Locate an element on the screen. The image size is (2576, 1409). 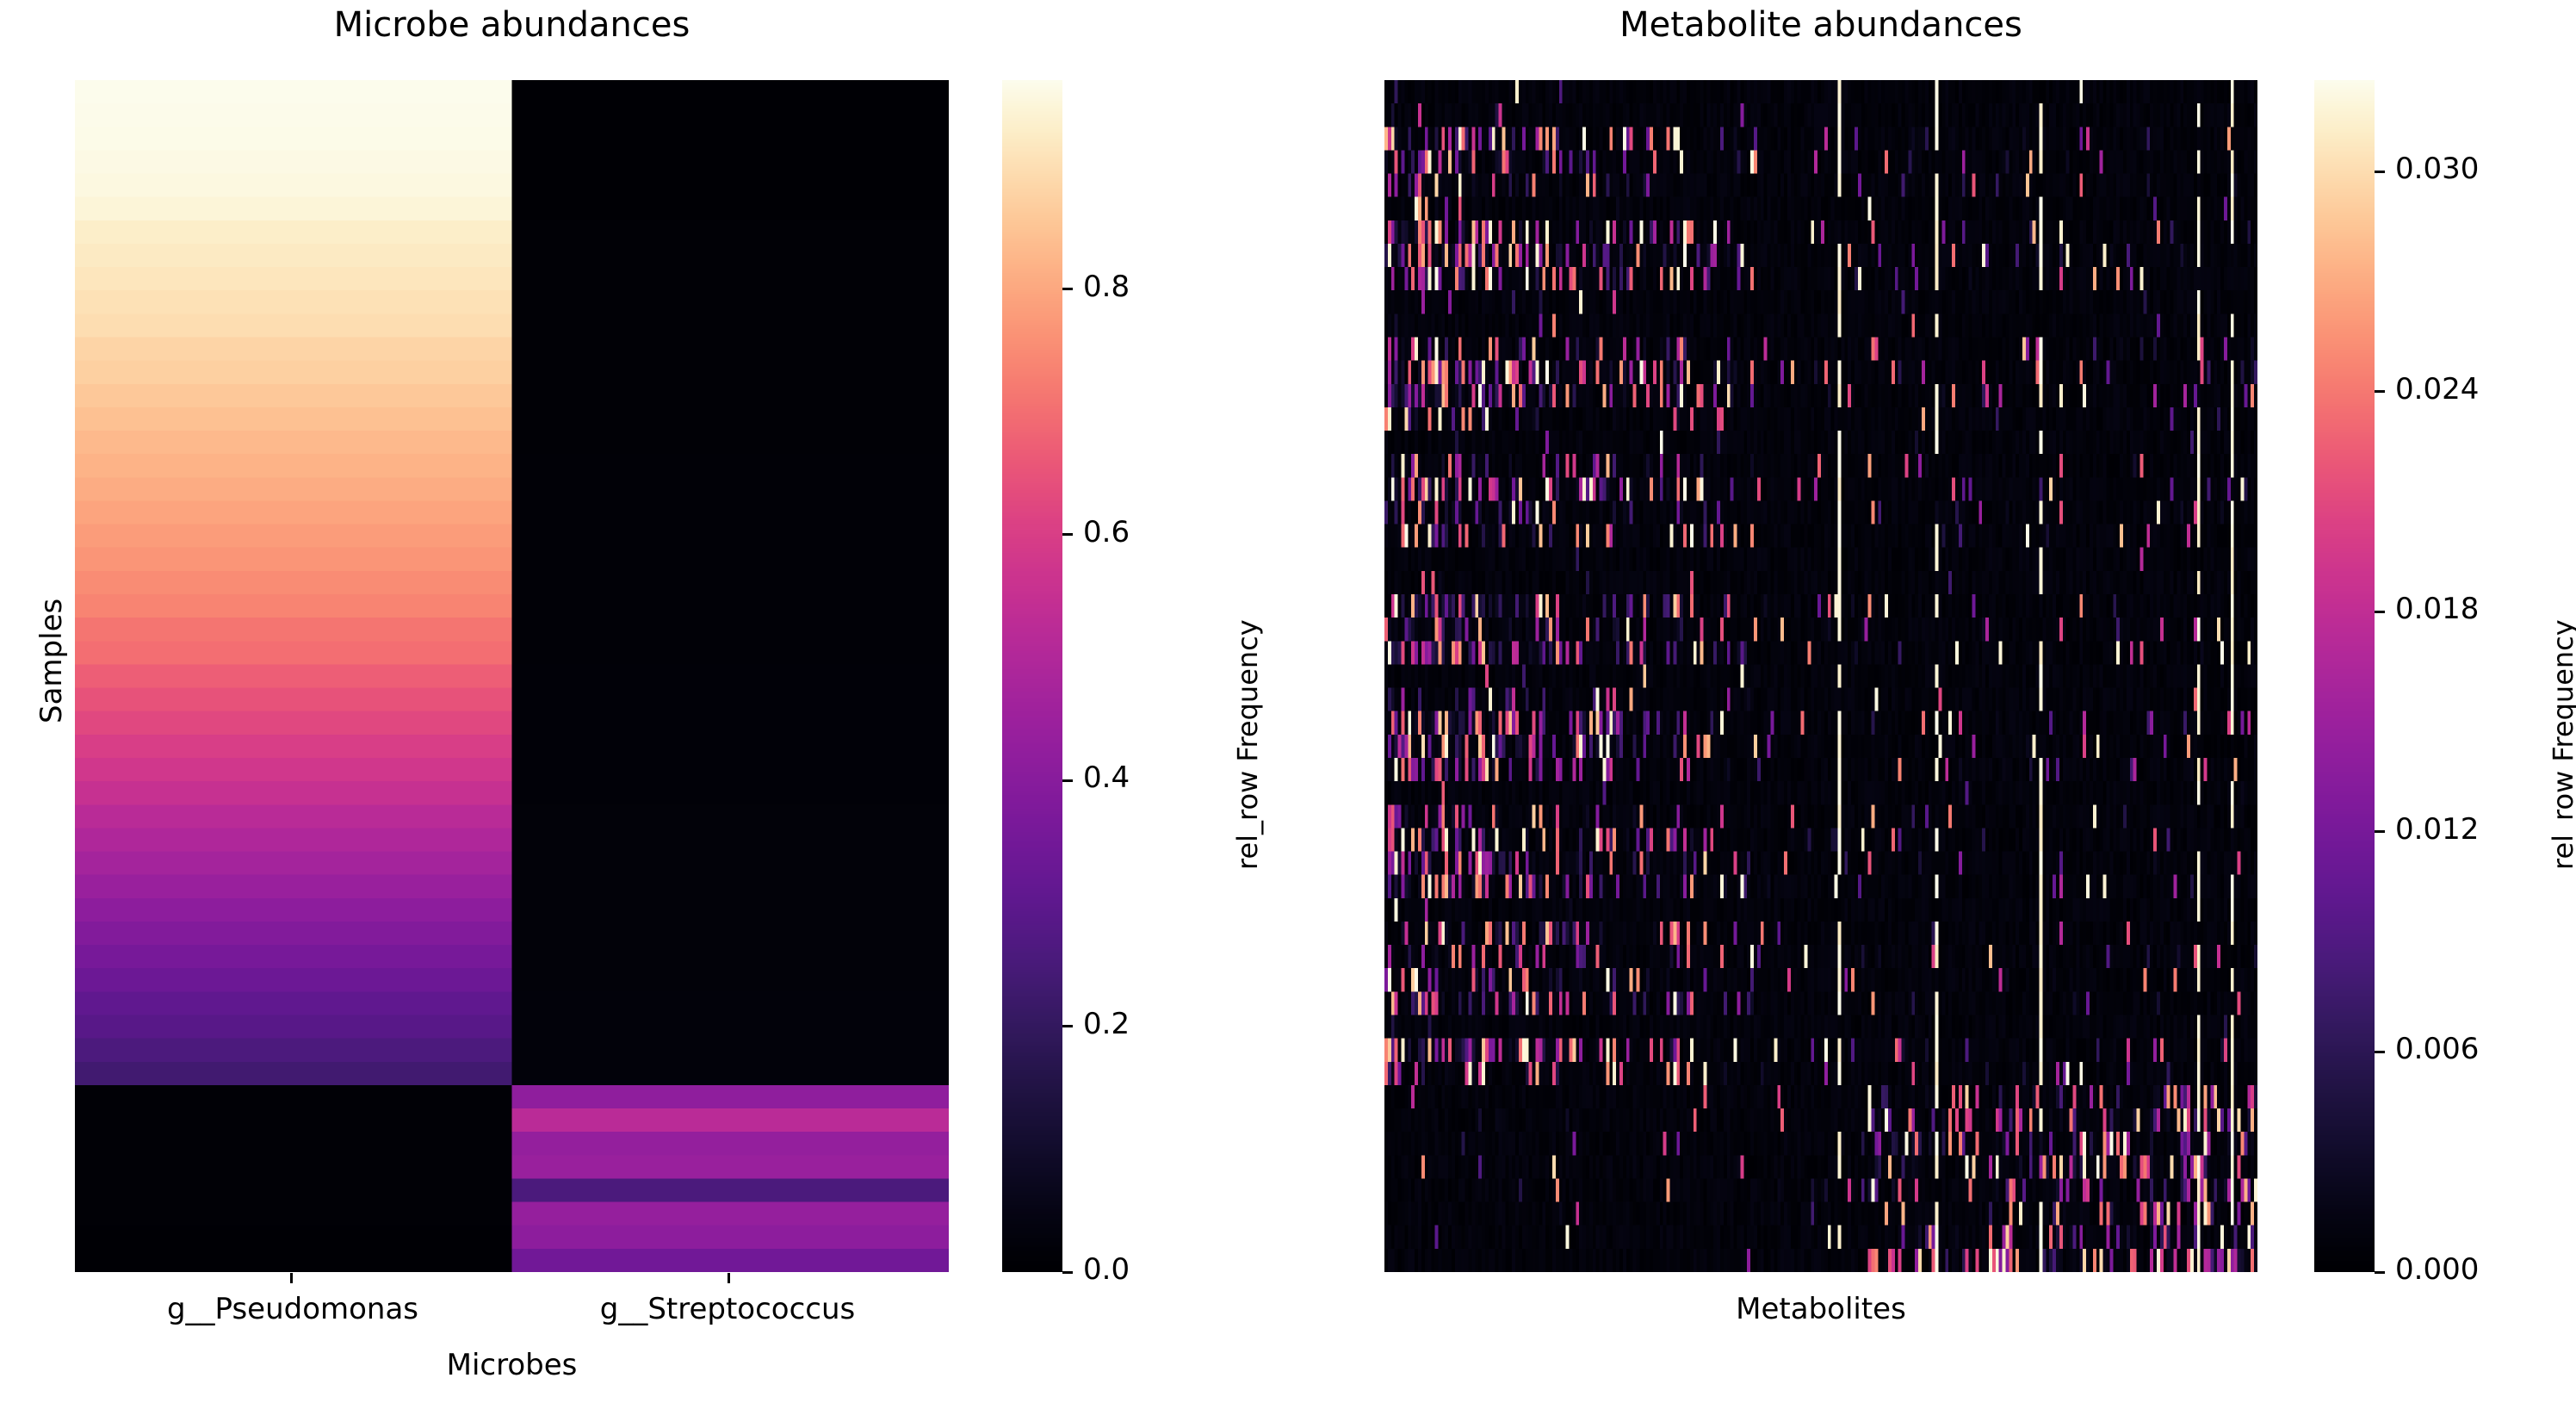
microbe-colorbar is located at coordinates (1032, 676).